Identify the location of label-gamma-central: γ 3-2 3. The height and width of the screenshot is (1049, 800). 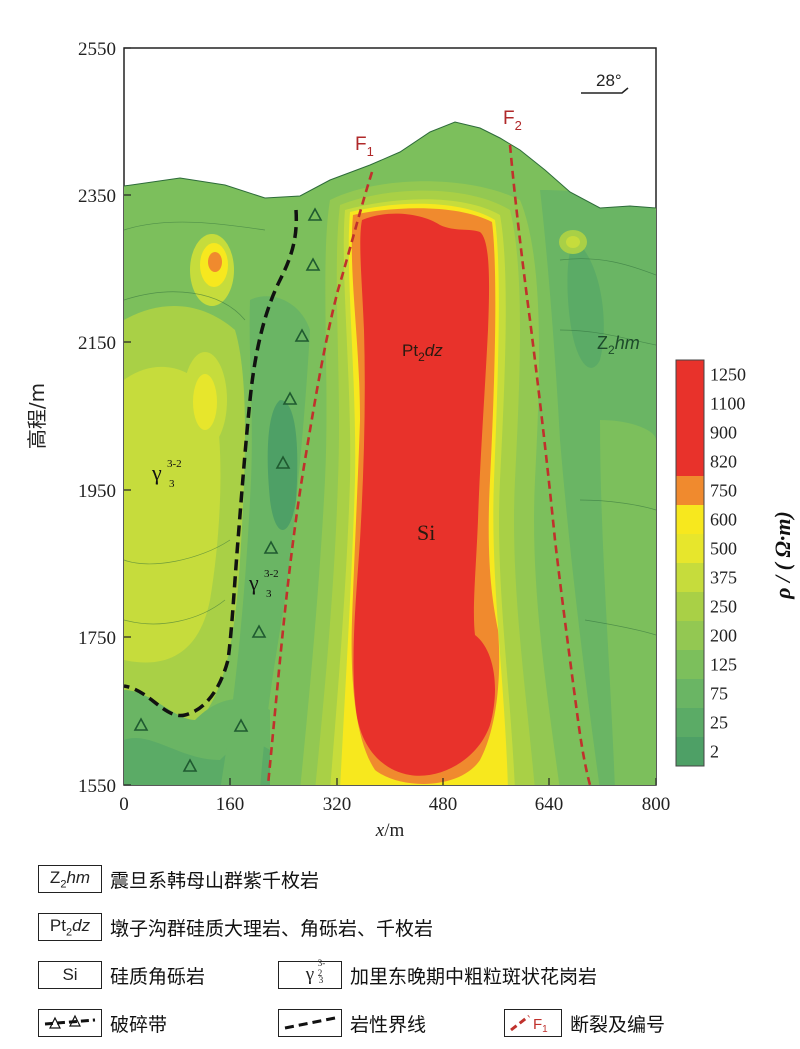
(263, 584).